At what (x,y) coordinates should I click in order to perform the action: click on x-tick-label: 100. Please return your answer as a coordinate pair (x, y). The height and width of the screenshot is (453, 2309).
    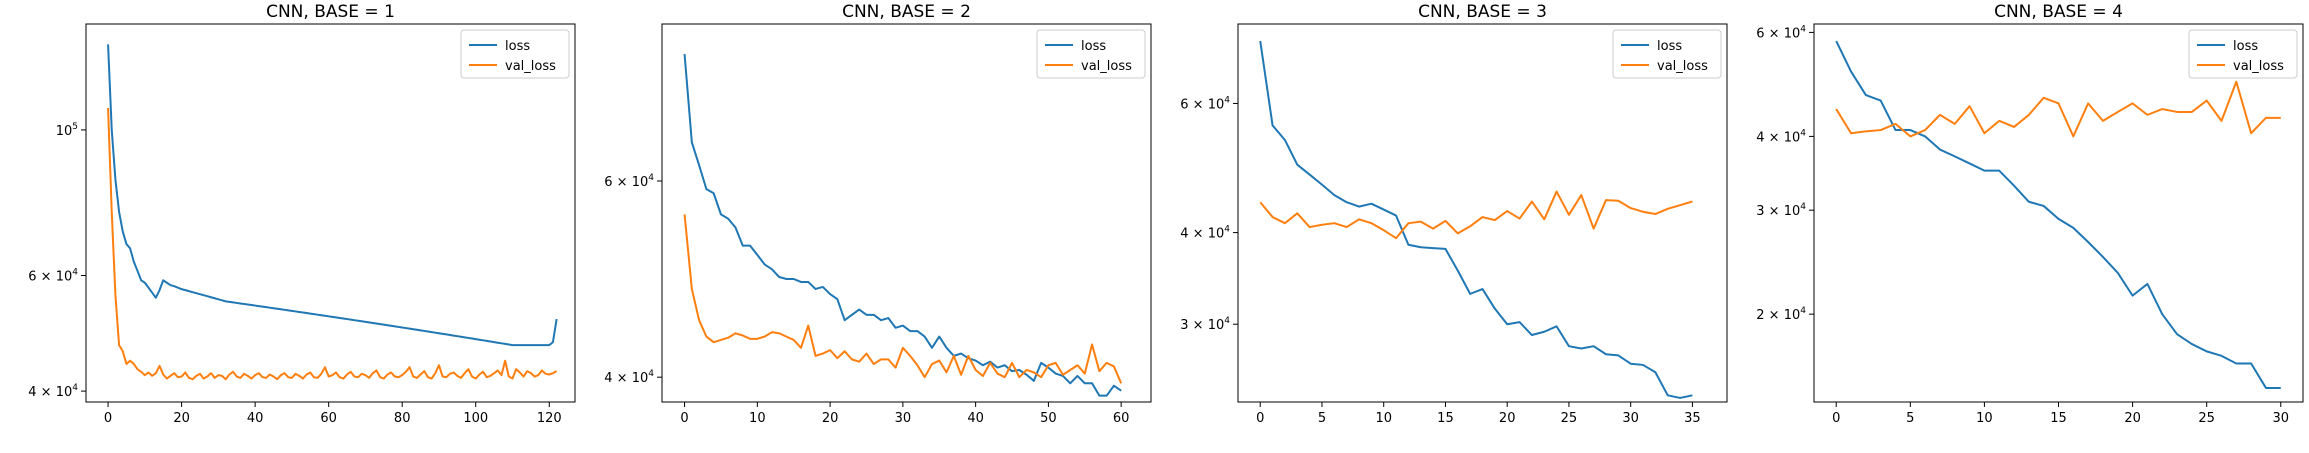
    Looking at the image, I should click on (475, 418).